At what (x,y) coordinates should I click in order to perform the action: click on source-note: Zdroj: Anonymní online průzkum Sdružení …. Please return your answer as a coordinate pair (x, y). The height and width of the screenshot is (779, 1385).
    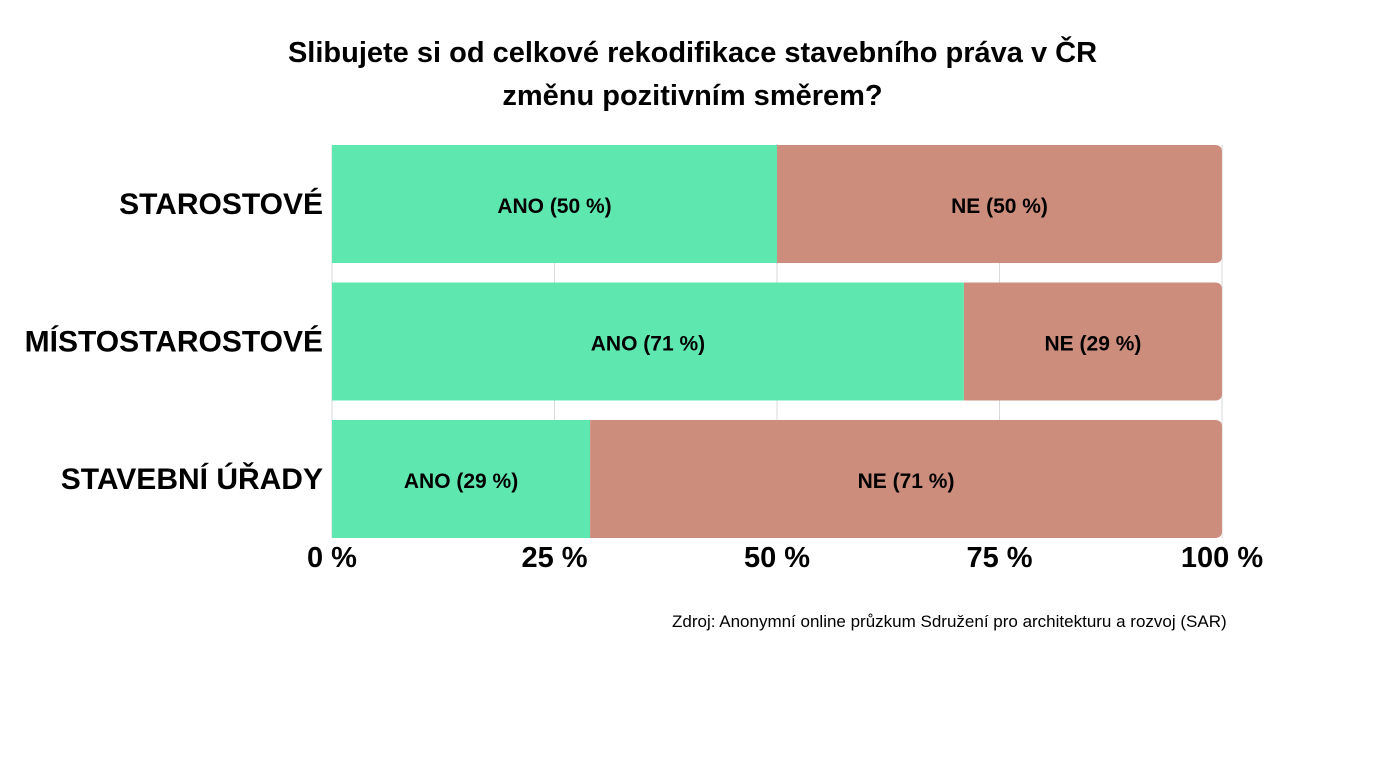
    Looking at the image, I should click on (949, 621).